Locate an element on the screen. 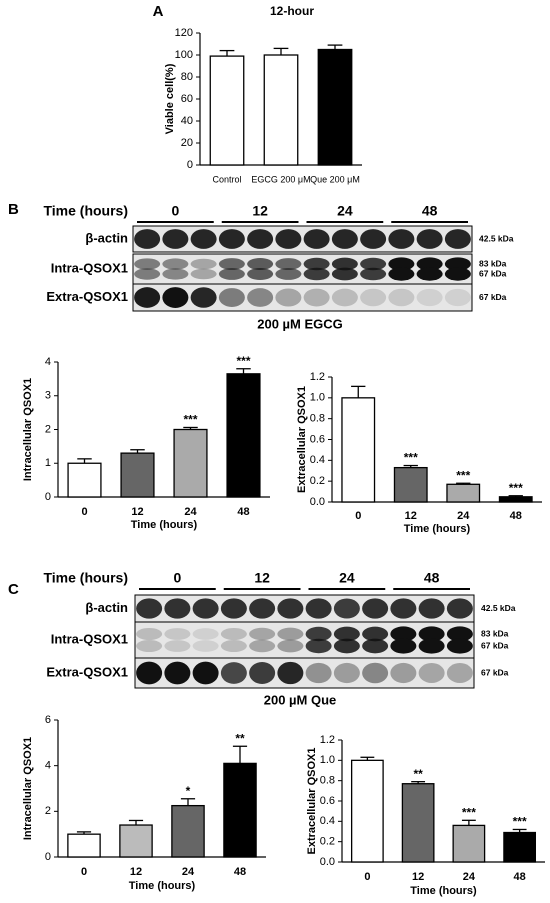  row-label: β-actin is located at coordinates (106, 237).